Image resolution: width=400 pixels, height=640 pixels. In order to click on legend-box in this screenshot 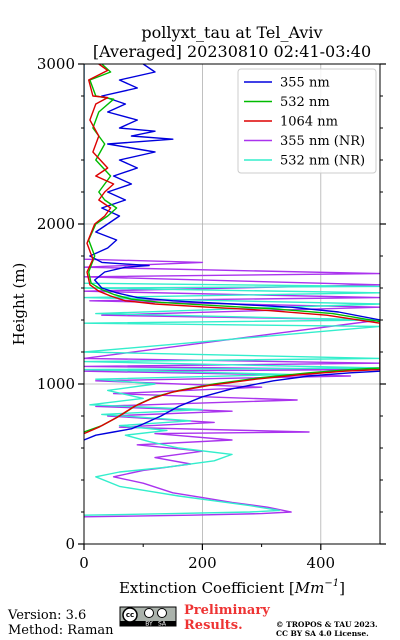, I will do `click(307, 121)`.